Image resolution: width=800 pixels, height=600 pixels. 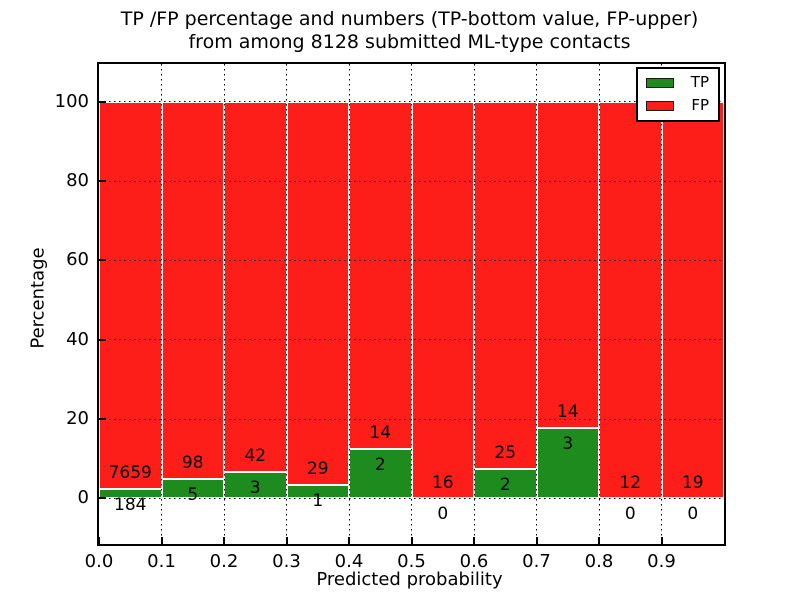 I want to click on bar-label-fp: 29, so click(x=317, y=469).